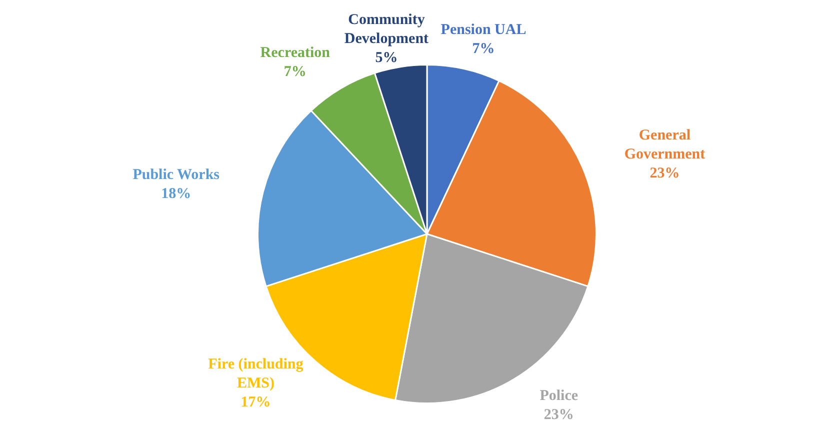 This screenshot has width=838, height=434. I want to click on slice-label: Pension UAL, so click(483, 30).